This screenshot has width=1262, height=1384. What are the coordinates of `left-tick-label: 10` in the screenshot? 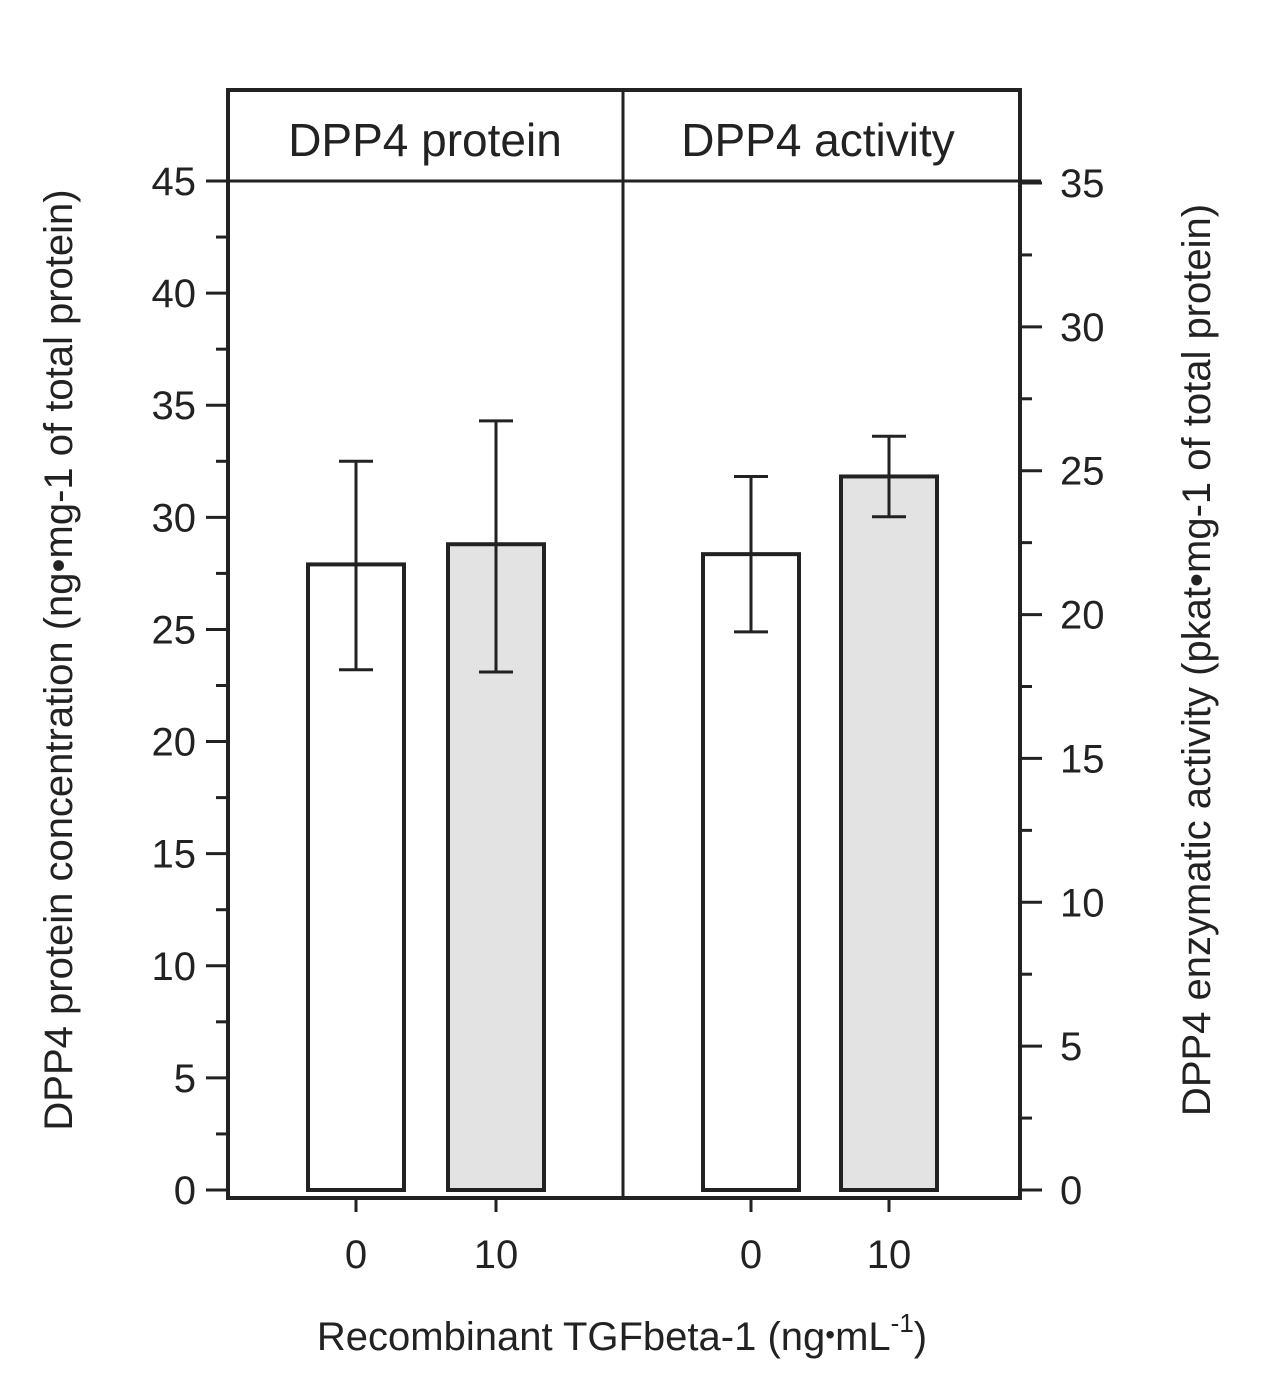 It's located at (174, 967).